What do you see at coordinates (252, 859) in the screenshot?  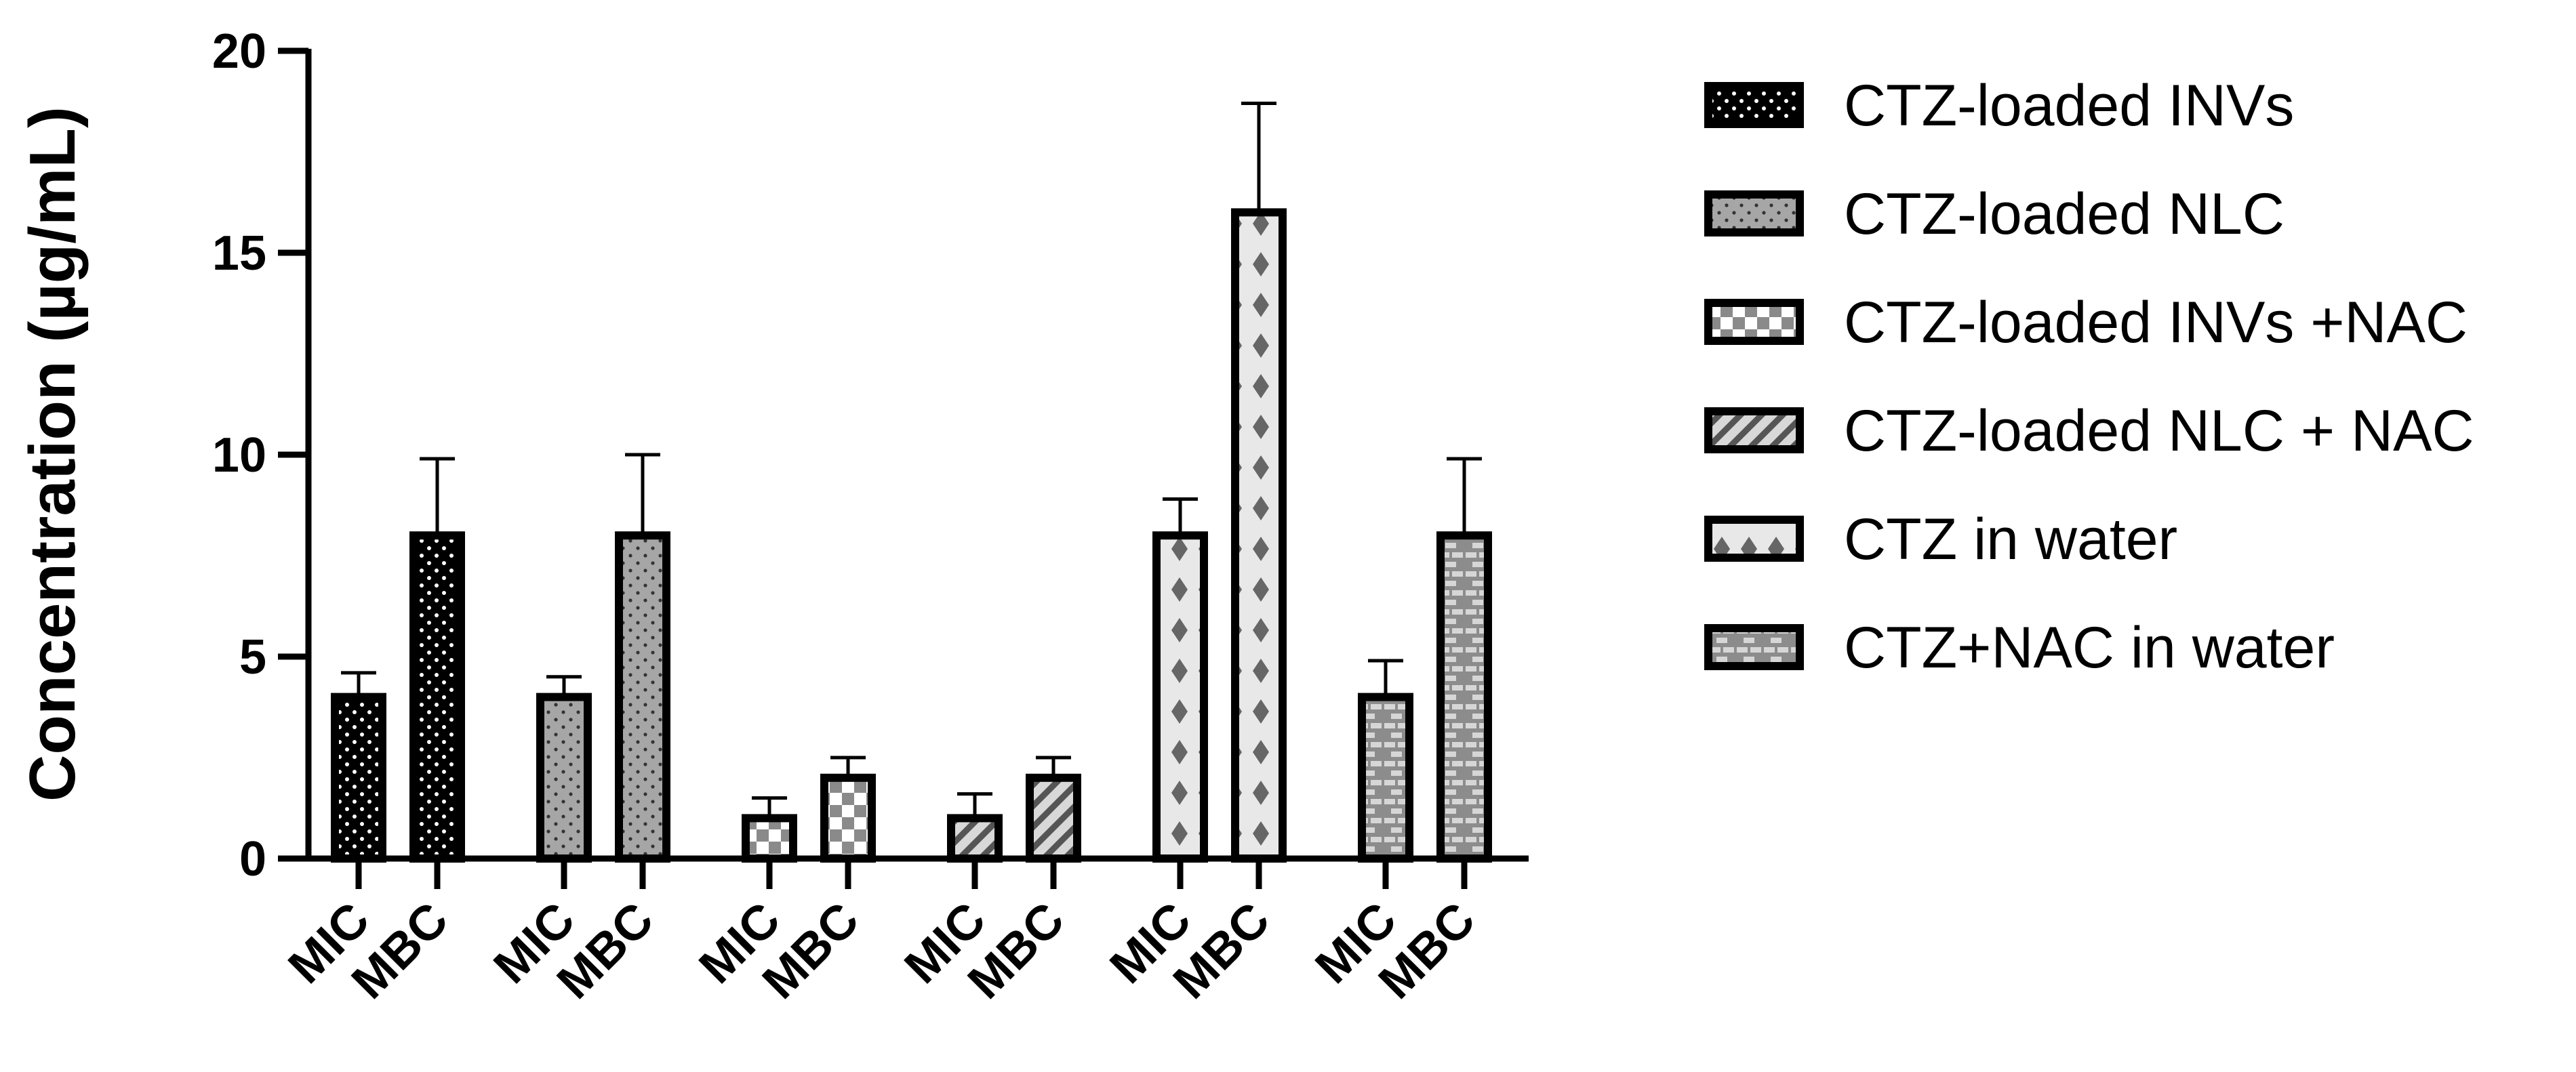 I see `y-tick-label: 0` at bounding box center [252, 859].